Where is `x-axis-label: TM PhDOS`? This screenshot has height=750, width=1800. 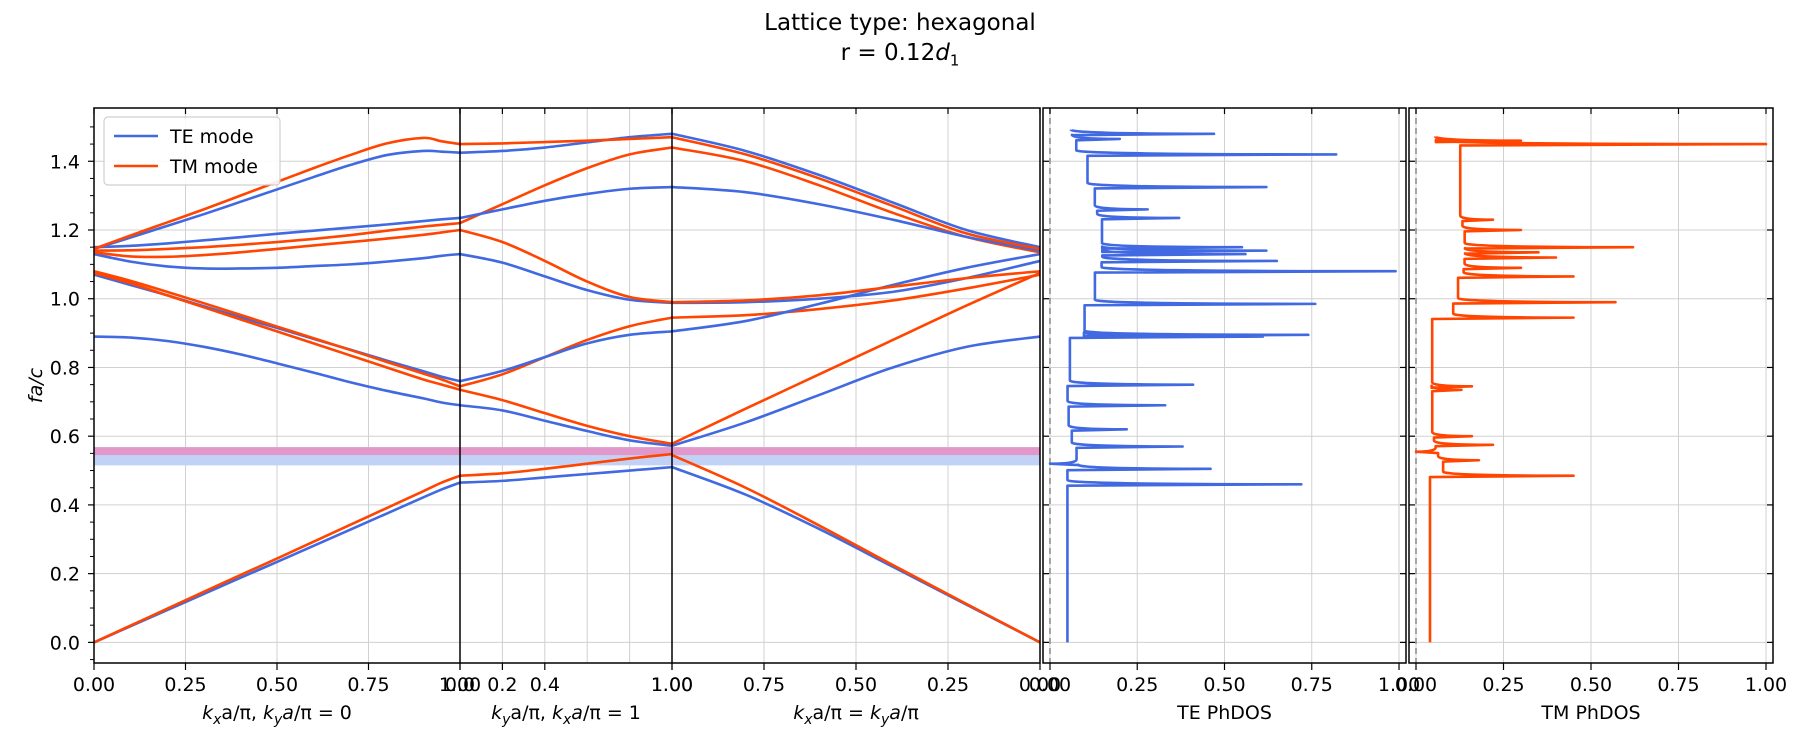
x-axis-label: TM PhDOS is located at coordinates (1590, 713).